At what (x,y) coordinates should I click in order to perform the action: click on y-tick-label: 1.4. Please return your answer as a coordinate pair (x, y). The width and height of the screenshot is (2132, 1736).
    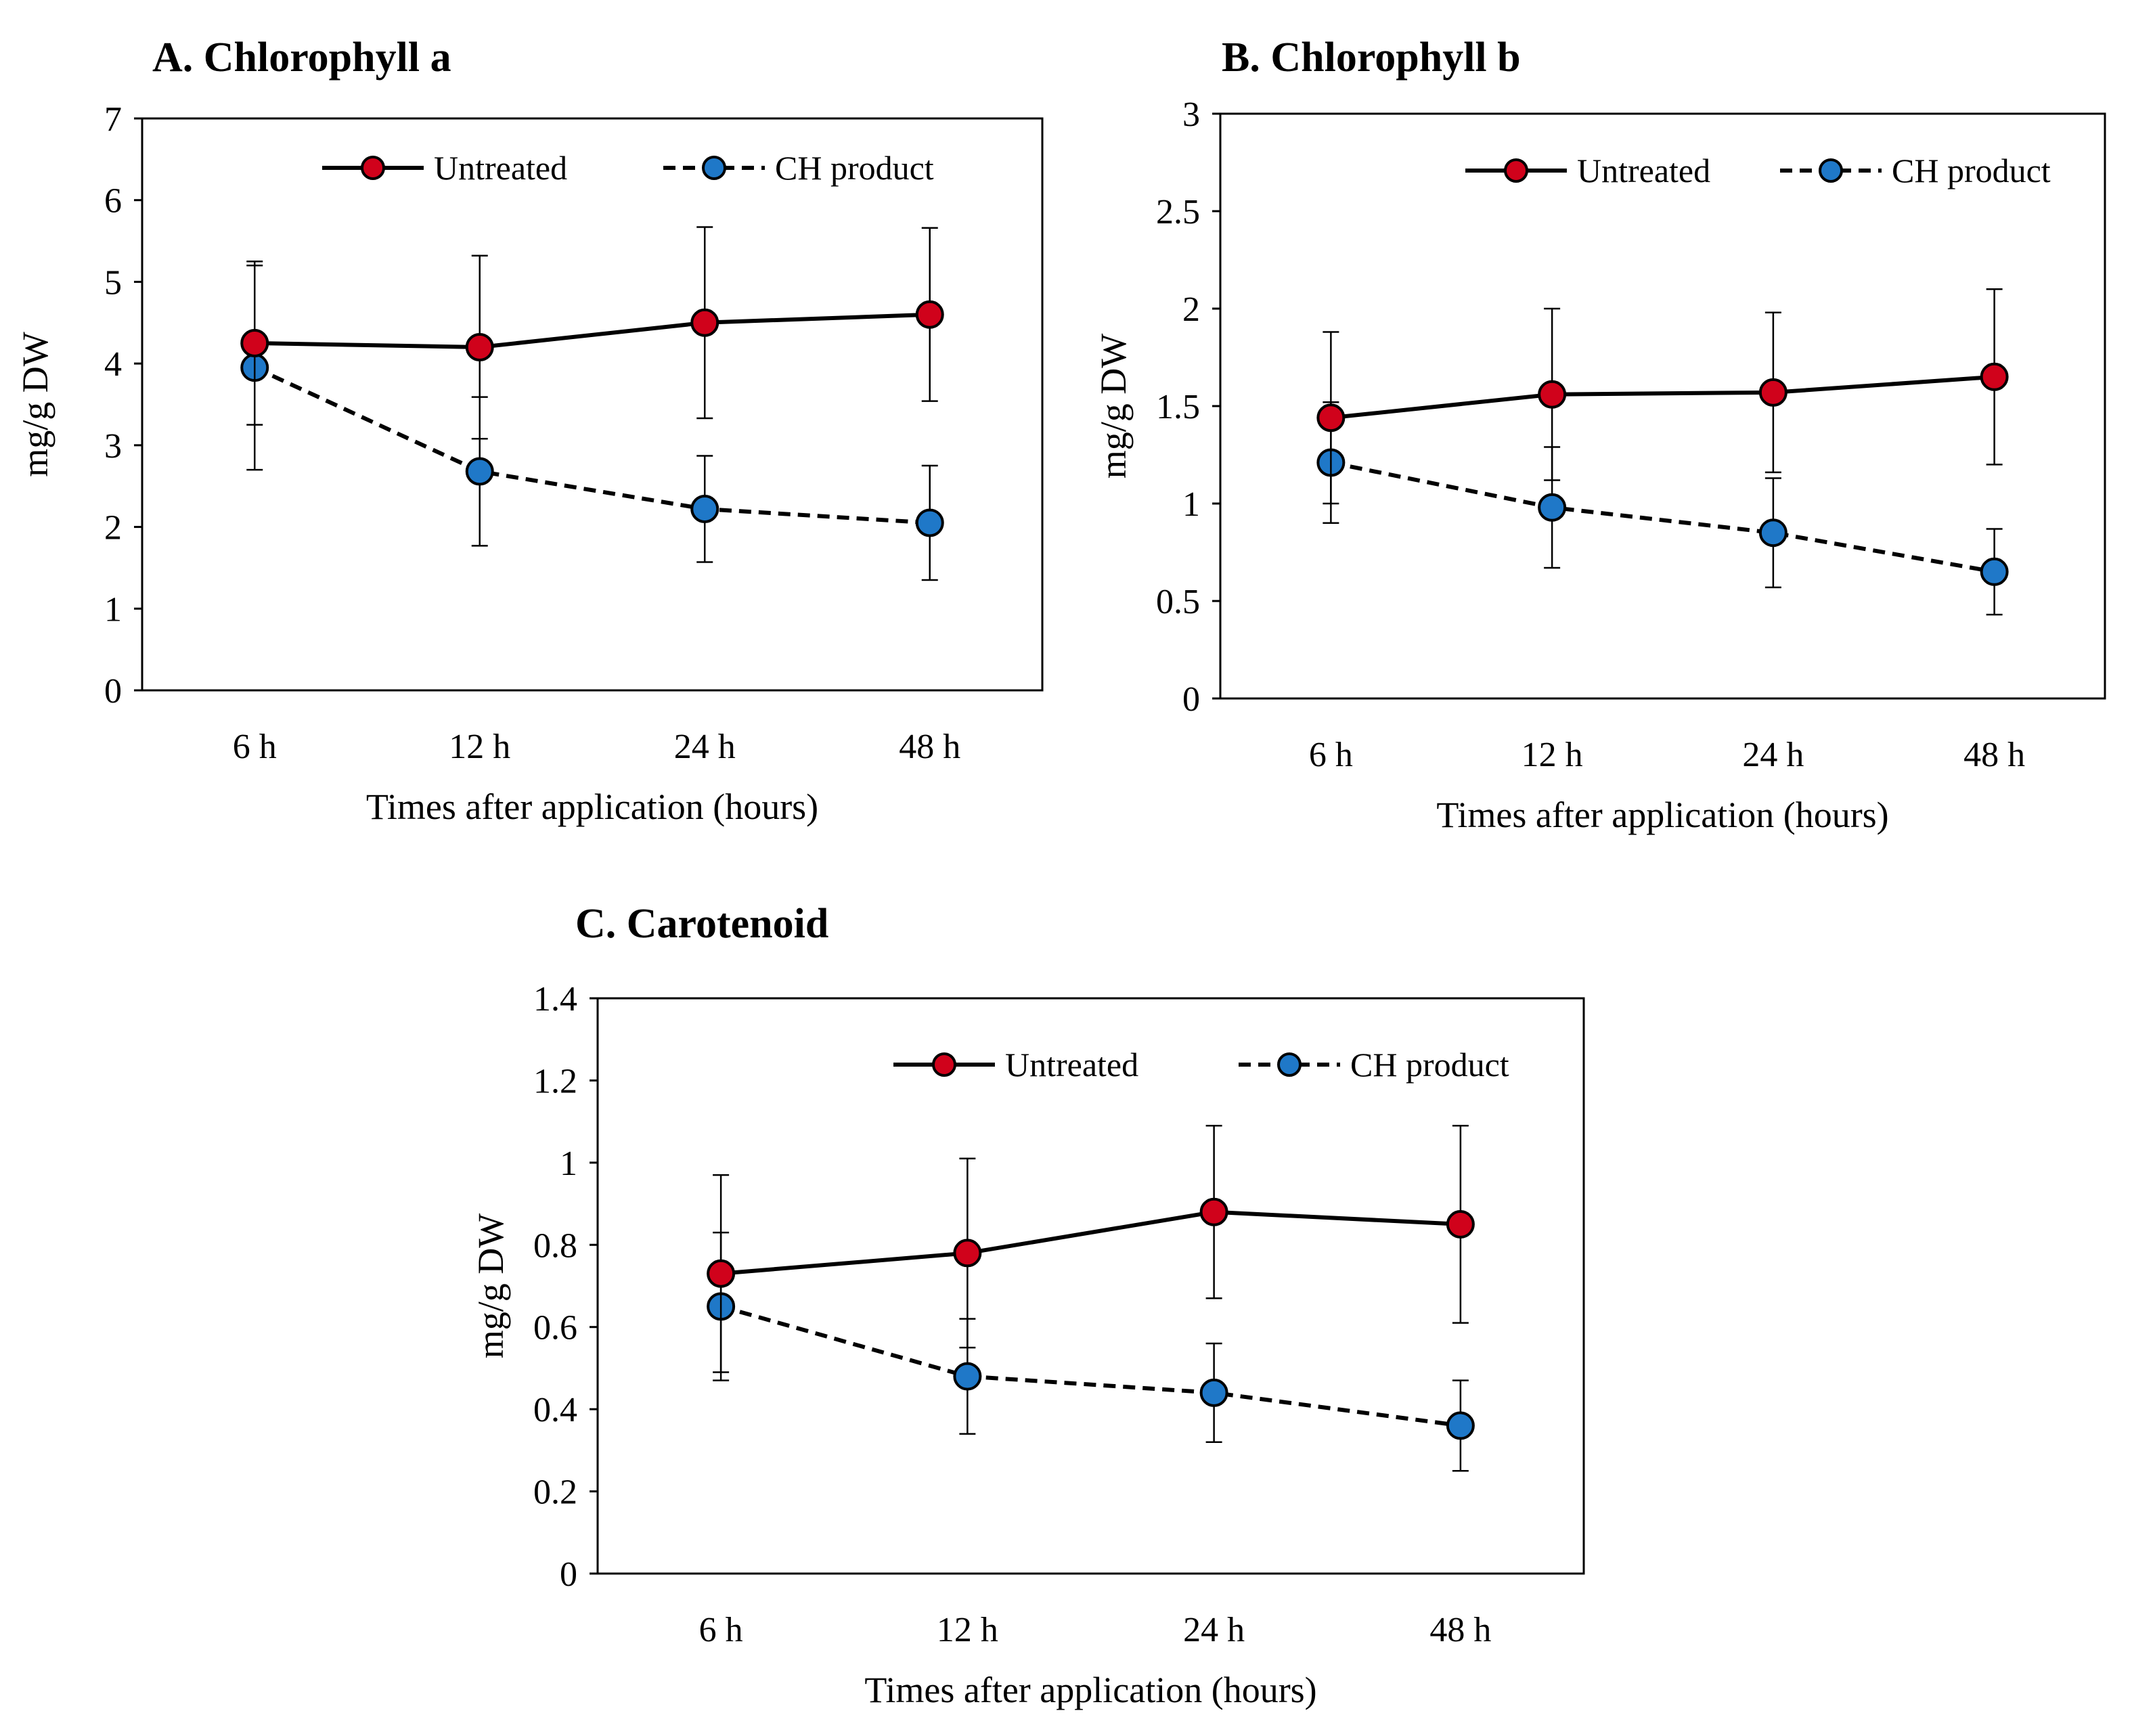
    Looking at the image, I should click on (555, 999).